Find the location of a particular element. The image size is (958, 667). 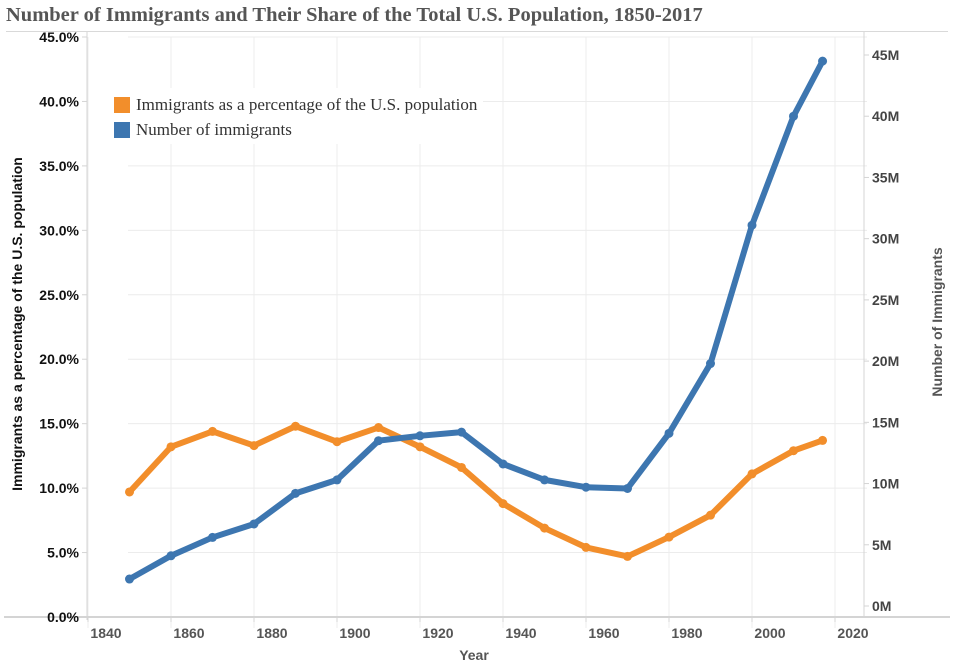

right-axis-ticks: 0M 5M 10M 15M 20M 25M 30M 35M 40M 45M is located at coordinates (881, 330).